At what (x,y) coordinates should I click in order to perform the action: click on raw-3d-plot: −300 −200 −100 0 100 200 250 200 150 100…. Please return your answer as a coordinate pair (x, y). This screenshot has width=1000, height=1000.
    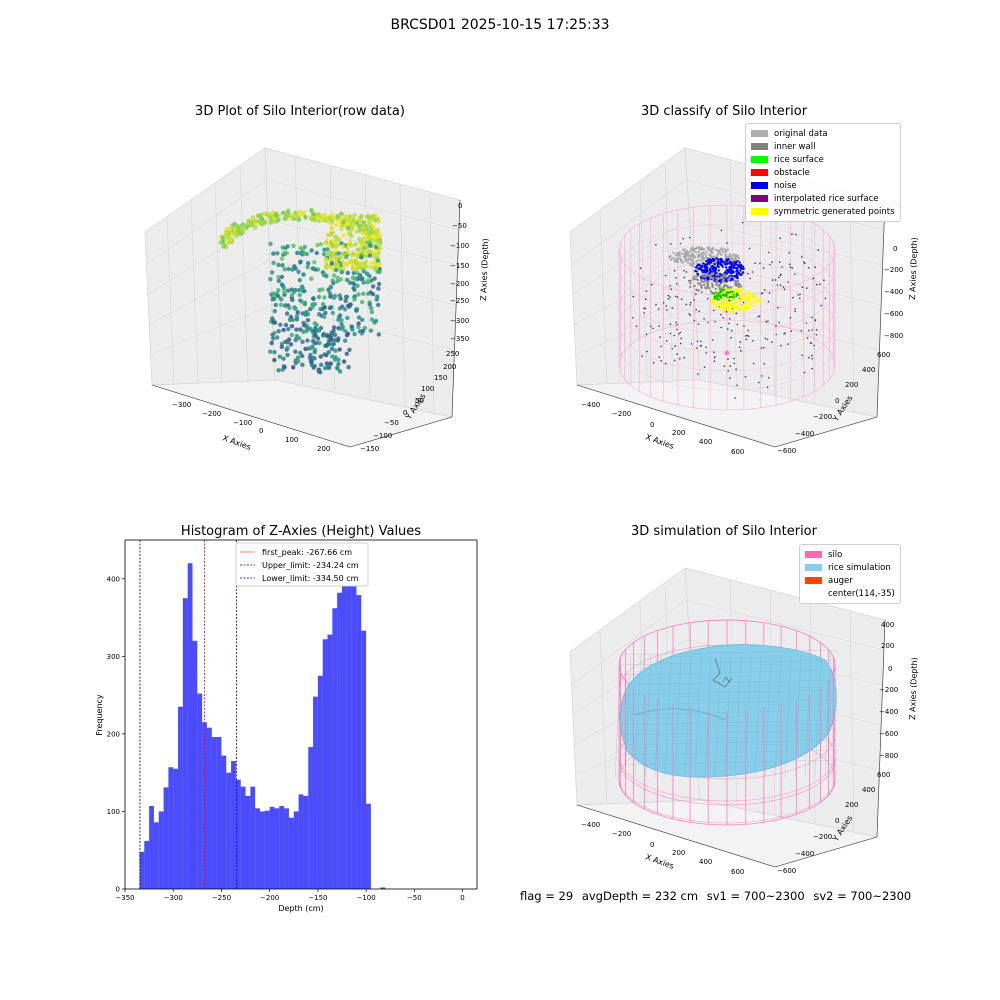
    Looking at the image, I should click on (315, 300).